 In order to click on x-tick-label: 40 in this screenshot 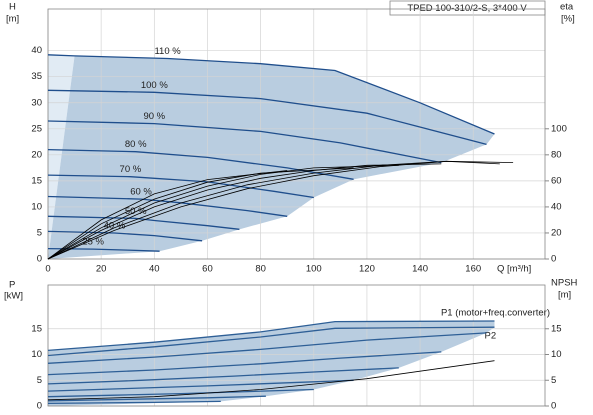, I will do `click(154, 269)`.